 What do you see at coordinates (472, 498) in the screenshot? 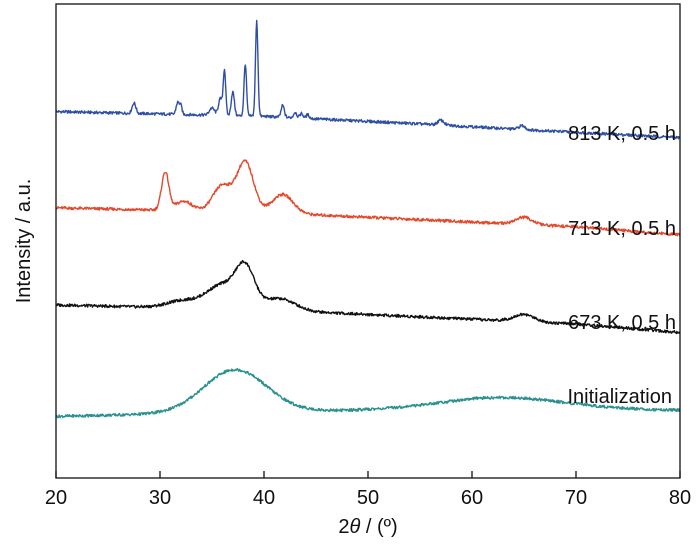
I see `x-tick-label: 60` at bounding box center [472, 498].